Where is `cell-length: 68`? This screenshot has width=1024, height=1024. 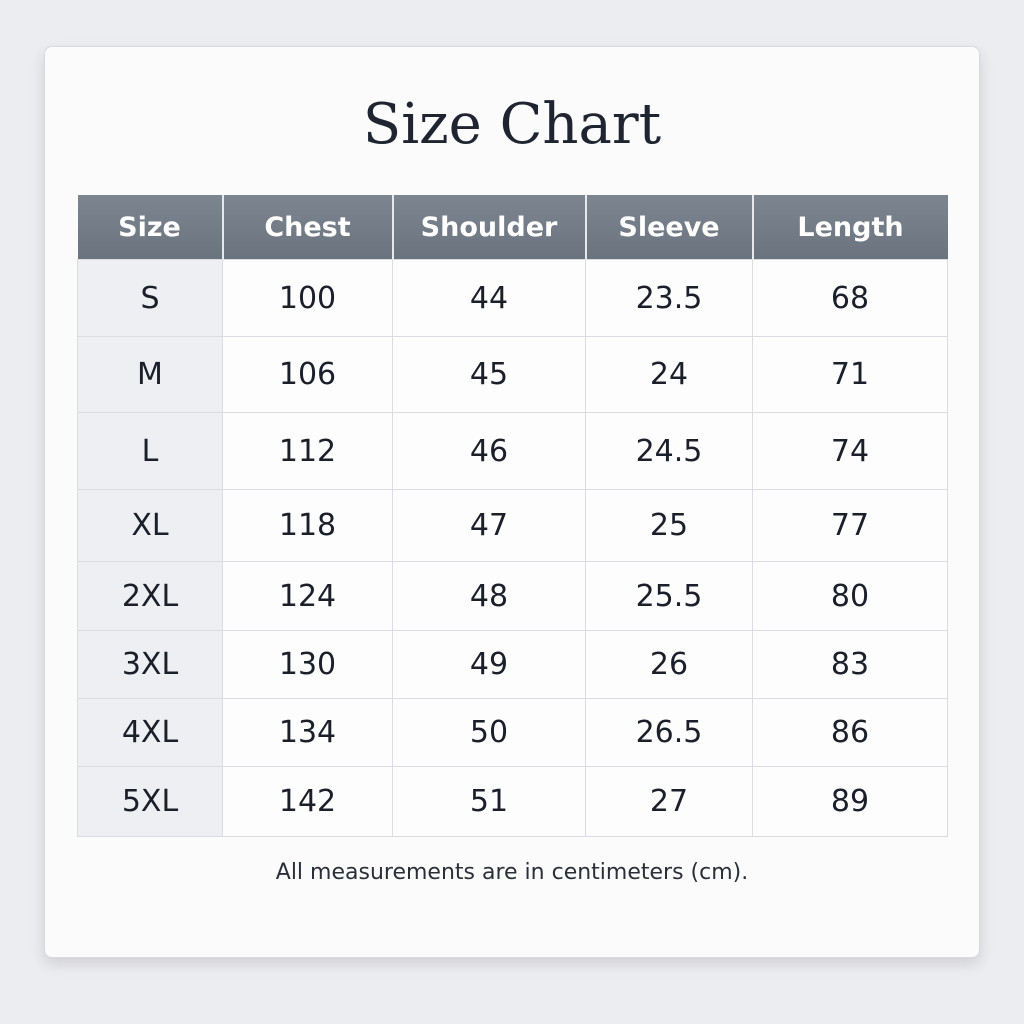
cell-length: 68 is located at coordinates (850, 298).